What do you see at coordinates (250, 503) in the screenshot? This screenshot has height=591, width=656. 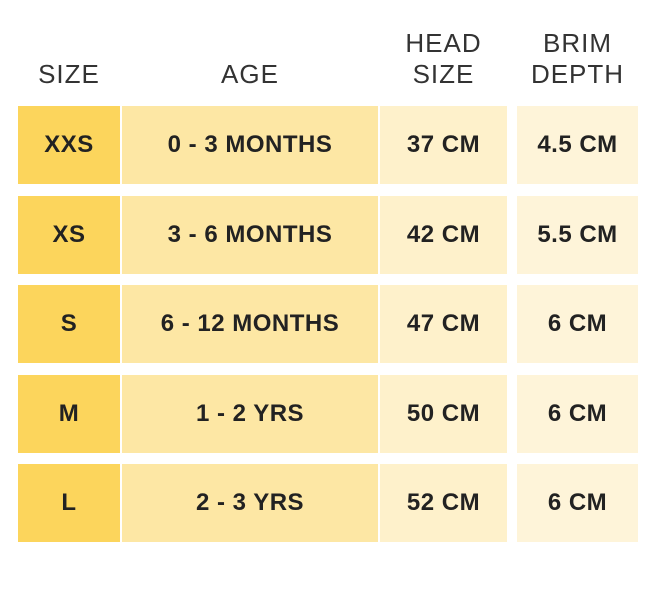 I see `table-cell: 2 - 3 YRS` at bounding box center [250, 503].